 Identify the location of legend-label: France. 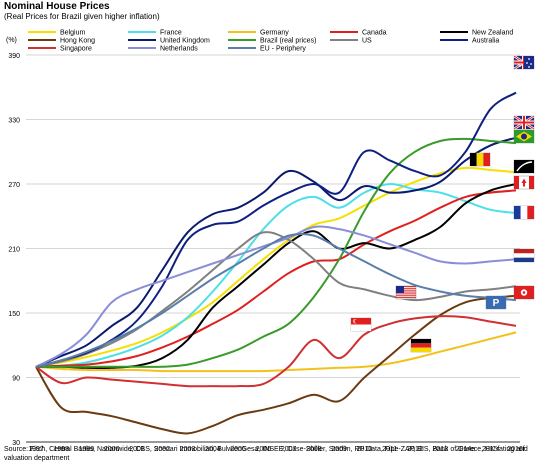
(171, 33).